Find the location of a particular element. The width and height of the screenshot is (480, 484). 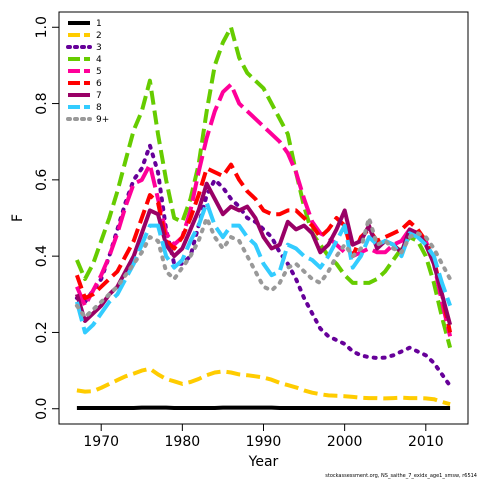

legend-label: 6 is located at coordinates (99, 84).